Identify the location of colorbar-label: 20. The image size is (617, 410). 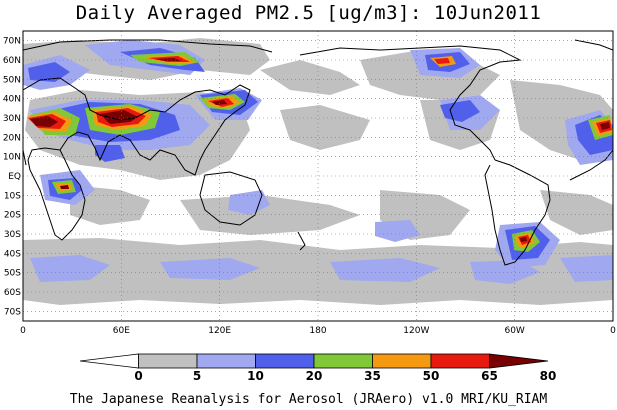
(314, 376).